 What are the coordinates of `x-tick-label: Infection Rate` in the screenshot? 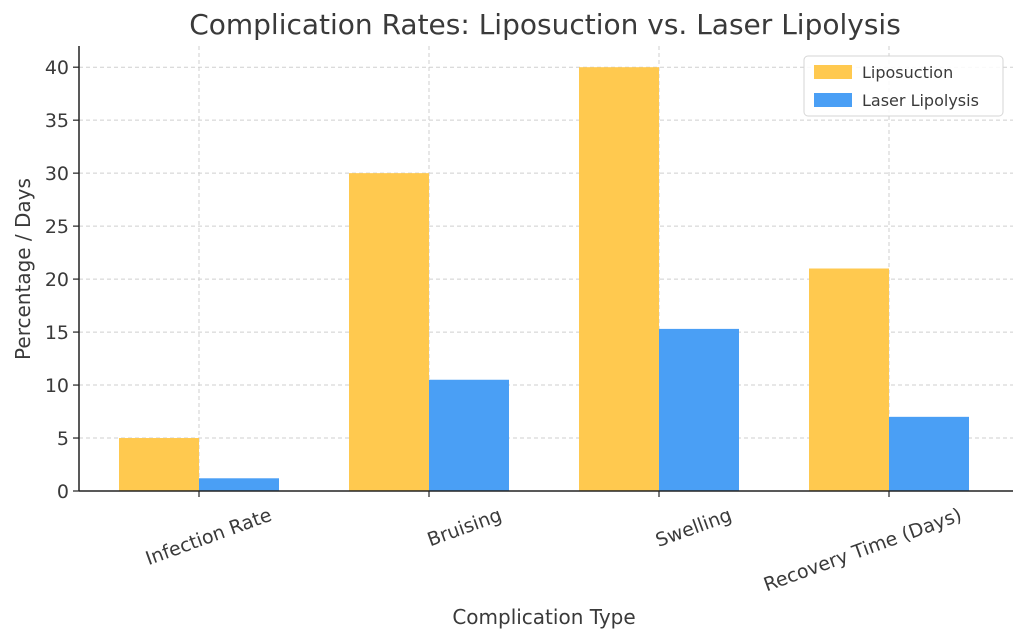 It's located at (209, 537).